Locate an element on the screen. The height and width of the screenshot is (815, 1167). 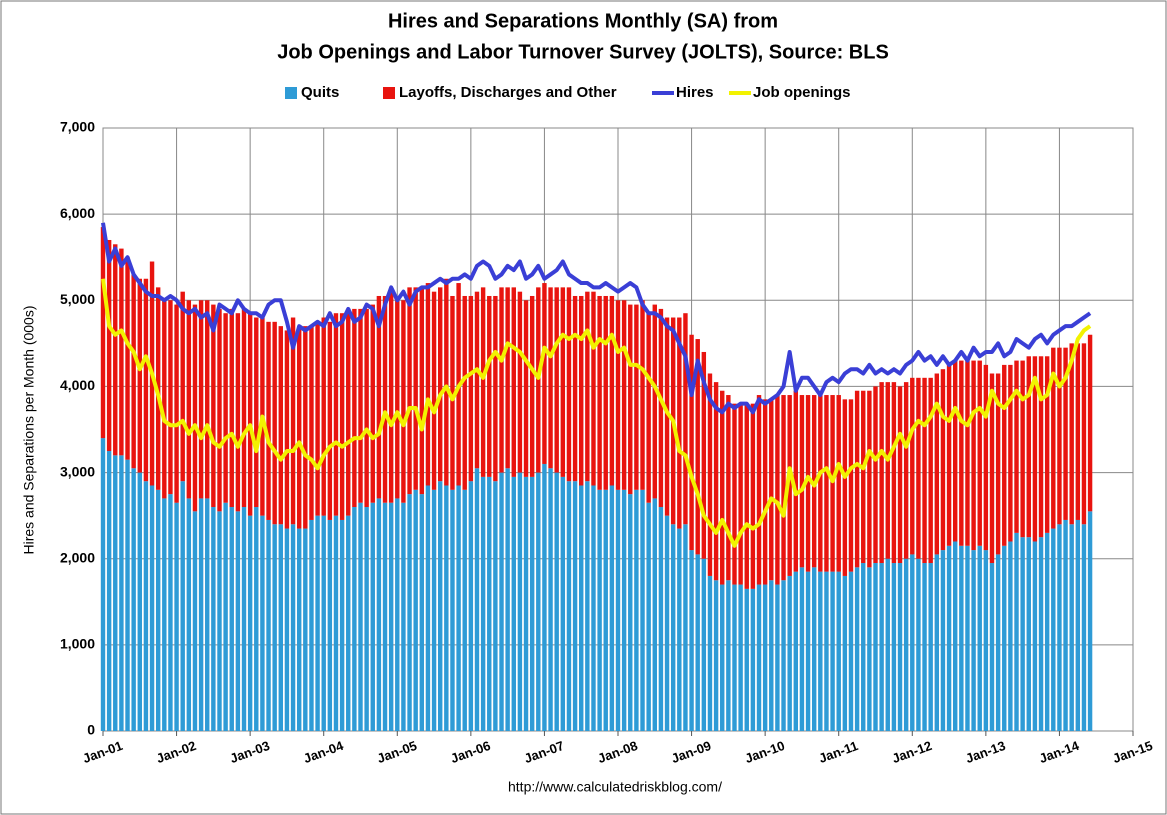
y-tick-label: 3,000 is located at coordinates (77, 471).